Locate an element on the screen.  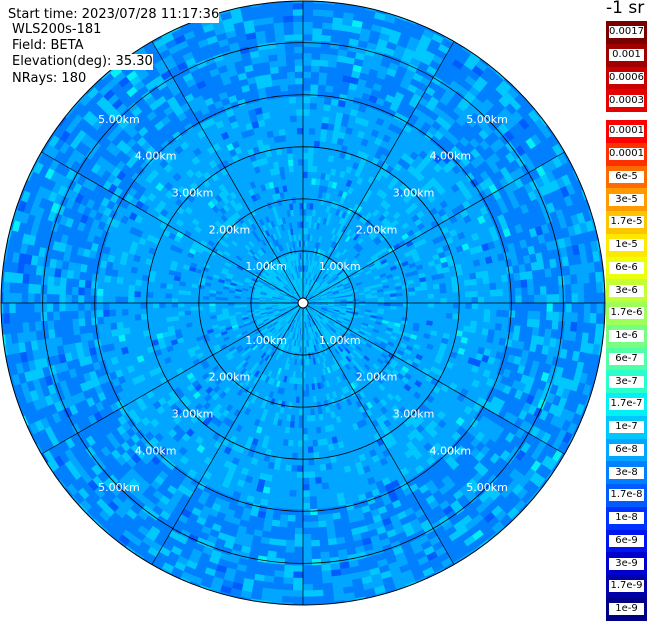
colorbar-tick-label: 0.0001 is located at coordinates (626, 154).